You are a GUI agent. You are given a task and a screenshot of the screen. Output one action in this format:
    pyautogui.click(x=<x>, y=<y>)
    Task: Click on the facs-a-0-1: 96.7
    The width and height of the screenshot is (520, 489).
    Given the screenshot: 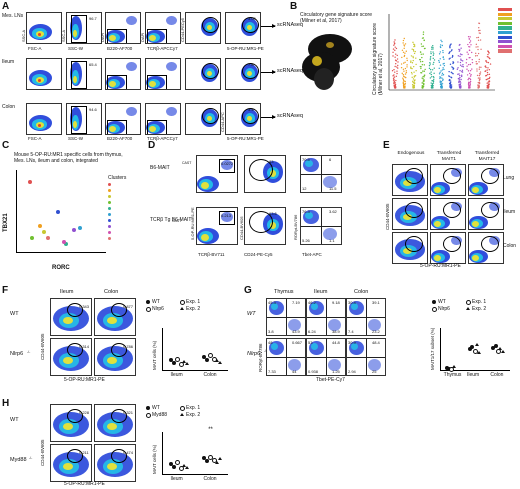 What is the action you would take?
    pyautogui.click(x=84, y=28)
    